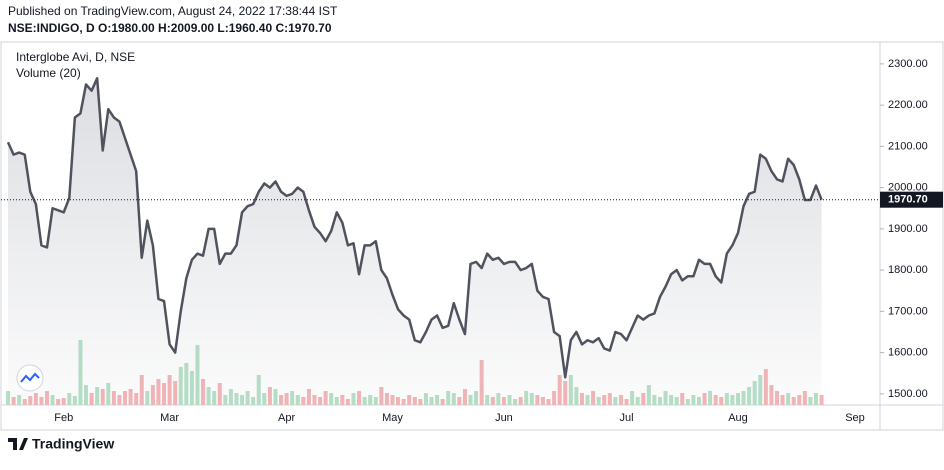 The image size is (944, 470). Describe the element at coordinates (908, 188) in the screenshot. I see `y-tick-label: 2000.00` at that location.